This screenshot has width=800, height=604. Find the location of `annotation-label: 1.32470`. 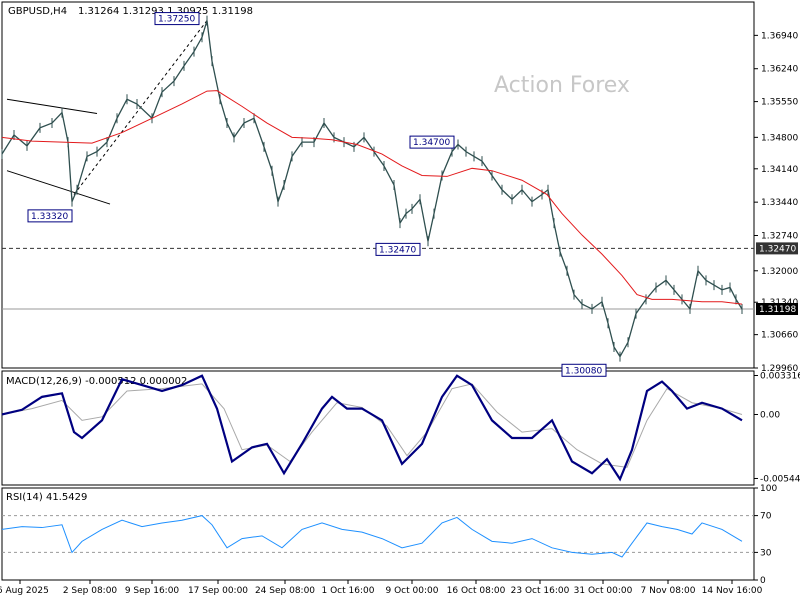

annotation-label: 1.32470 is located at coordinates (397, 250).